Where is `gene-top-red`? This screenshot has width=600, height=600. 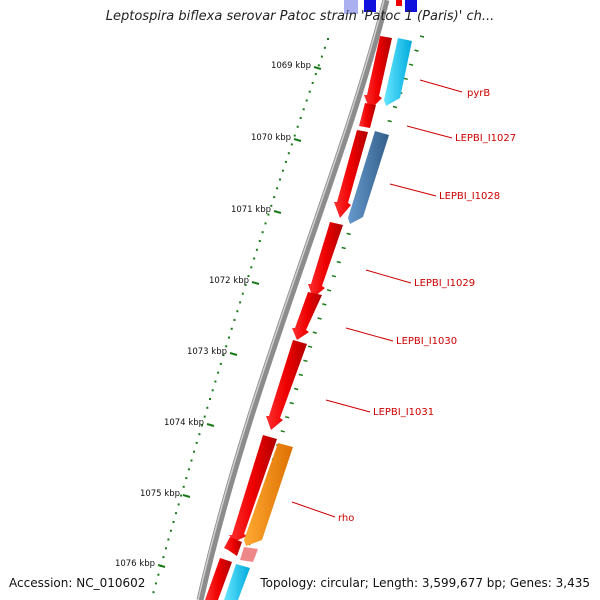
gene-top-red is located at coordinates (399, 3).